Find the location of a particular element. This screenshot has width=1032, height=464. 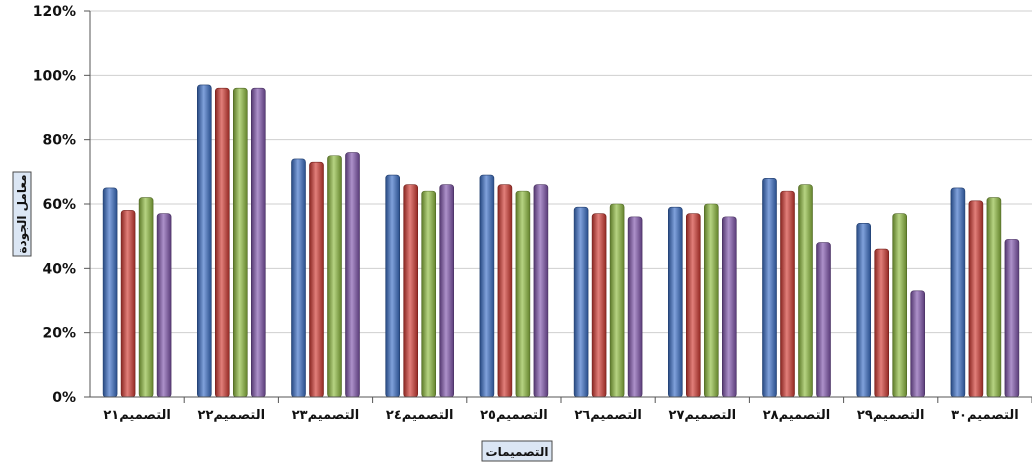

x-tick-label: التصميم٢٤ is located at coordinates (420, 415).